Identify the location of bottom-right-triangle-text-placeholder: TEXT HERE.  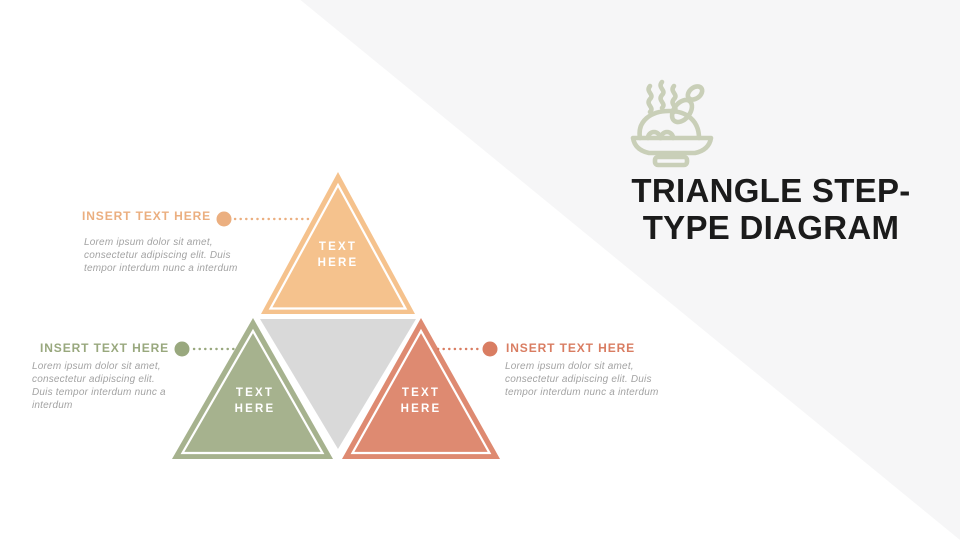
(421, 401).